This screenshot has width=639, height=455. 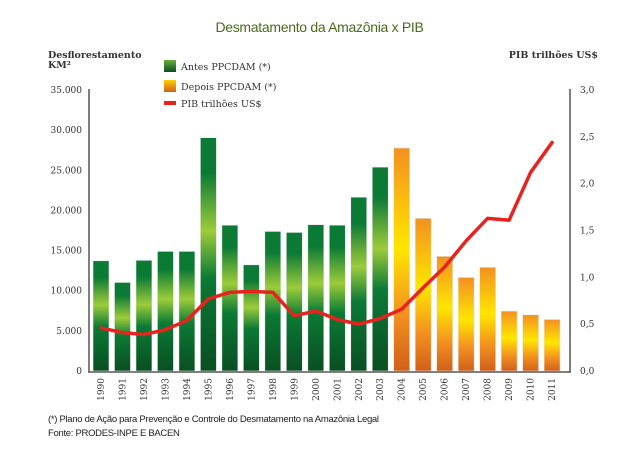 What do you see at coordinates (95, 55) in the screenshot?
I see `y-axis-label: Desflorestamento` at bounding box center [95, 55].